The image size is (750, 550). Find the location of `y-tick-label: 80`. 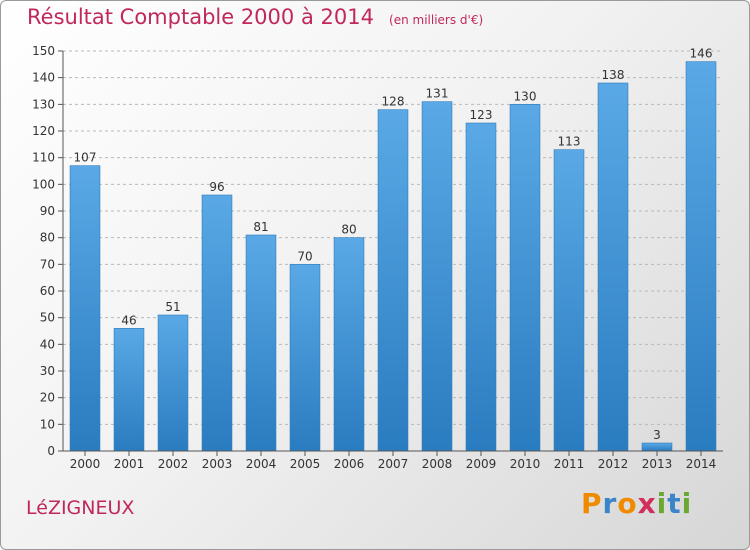

y-tick-label: 80 is located at coordinates (47, 238).